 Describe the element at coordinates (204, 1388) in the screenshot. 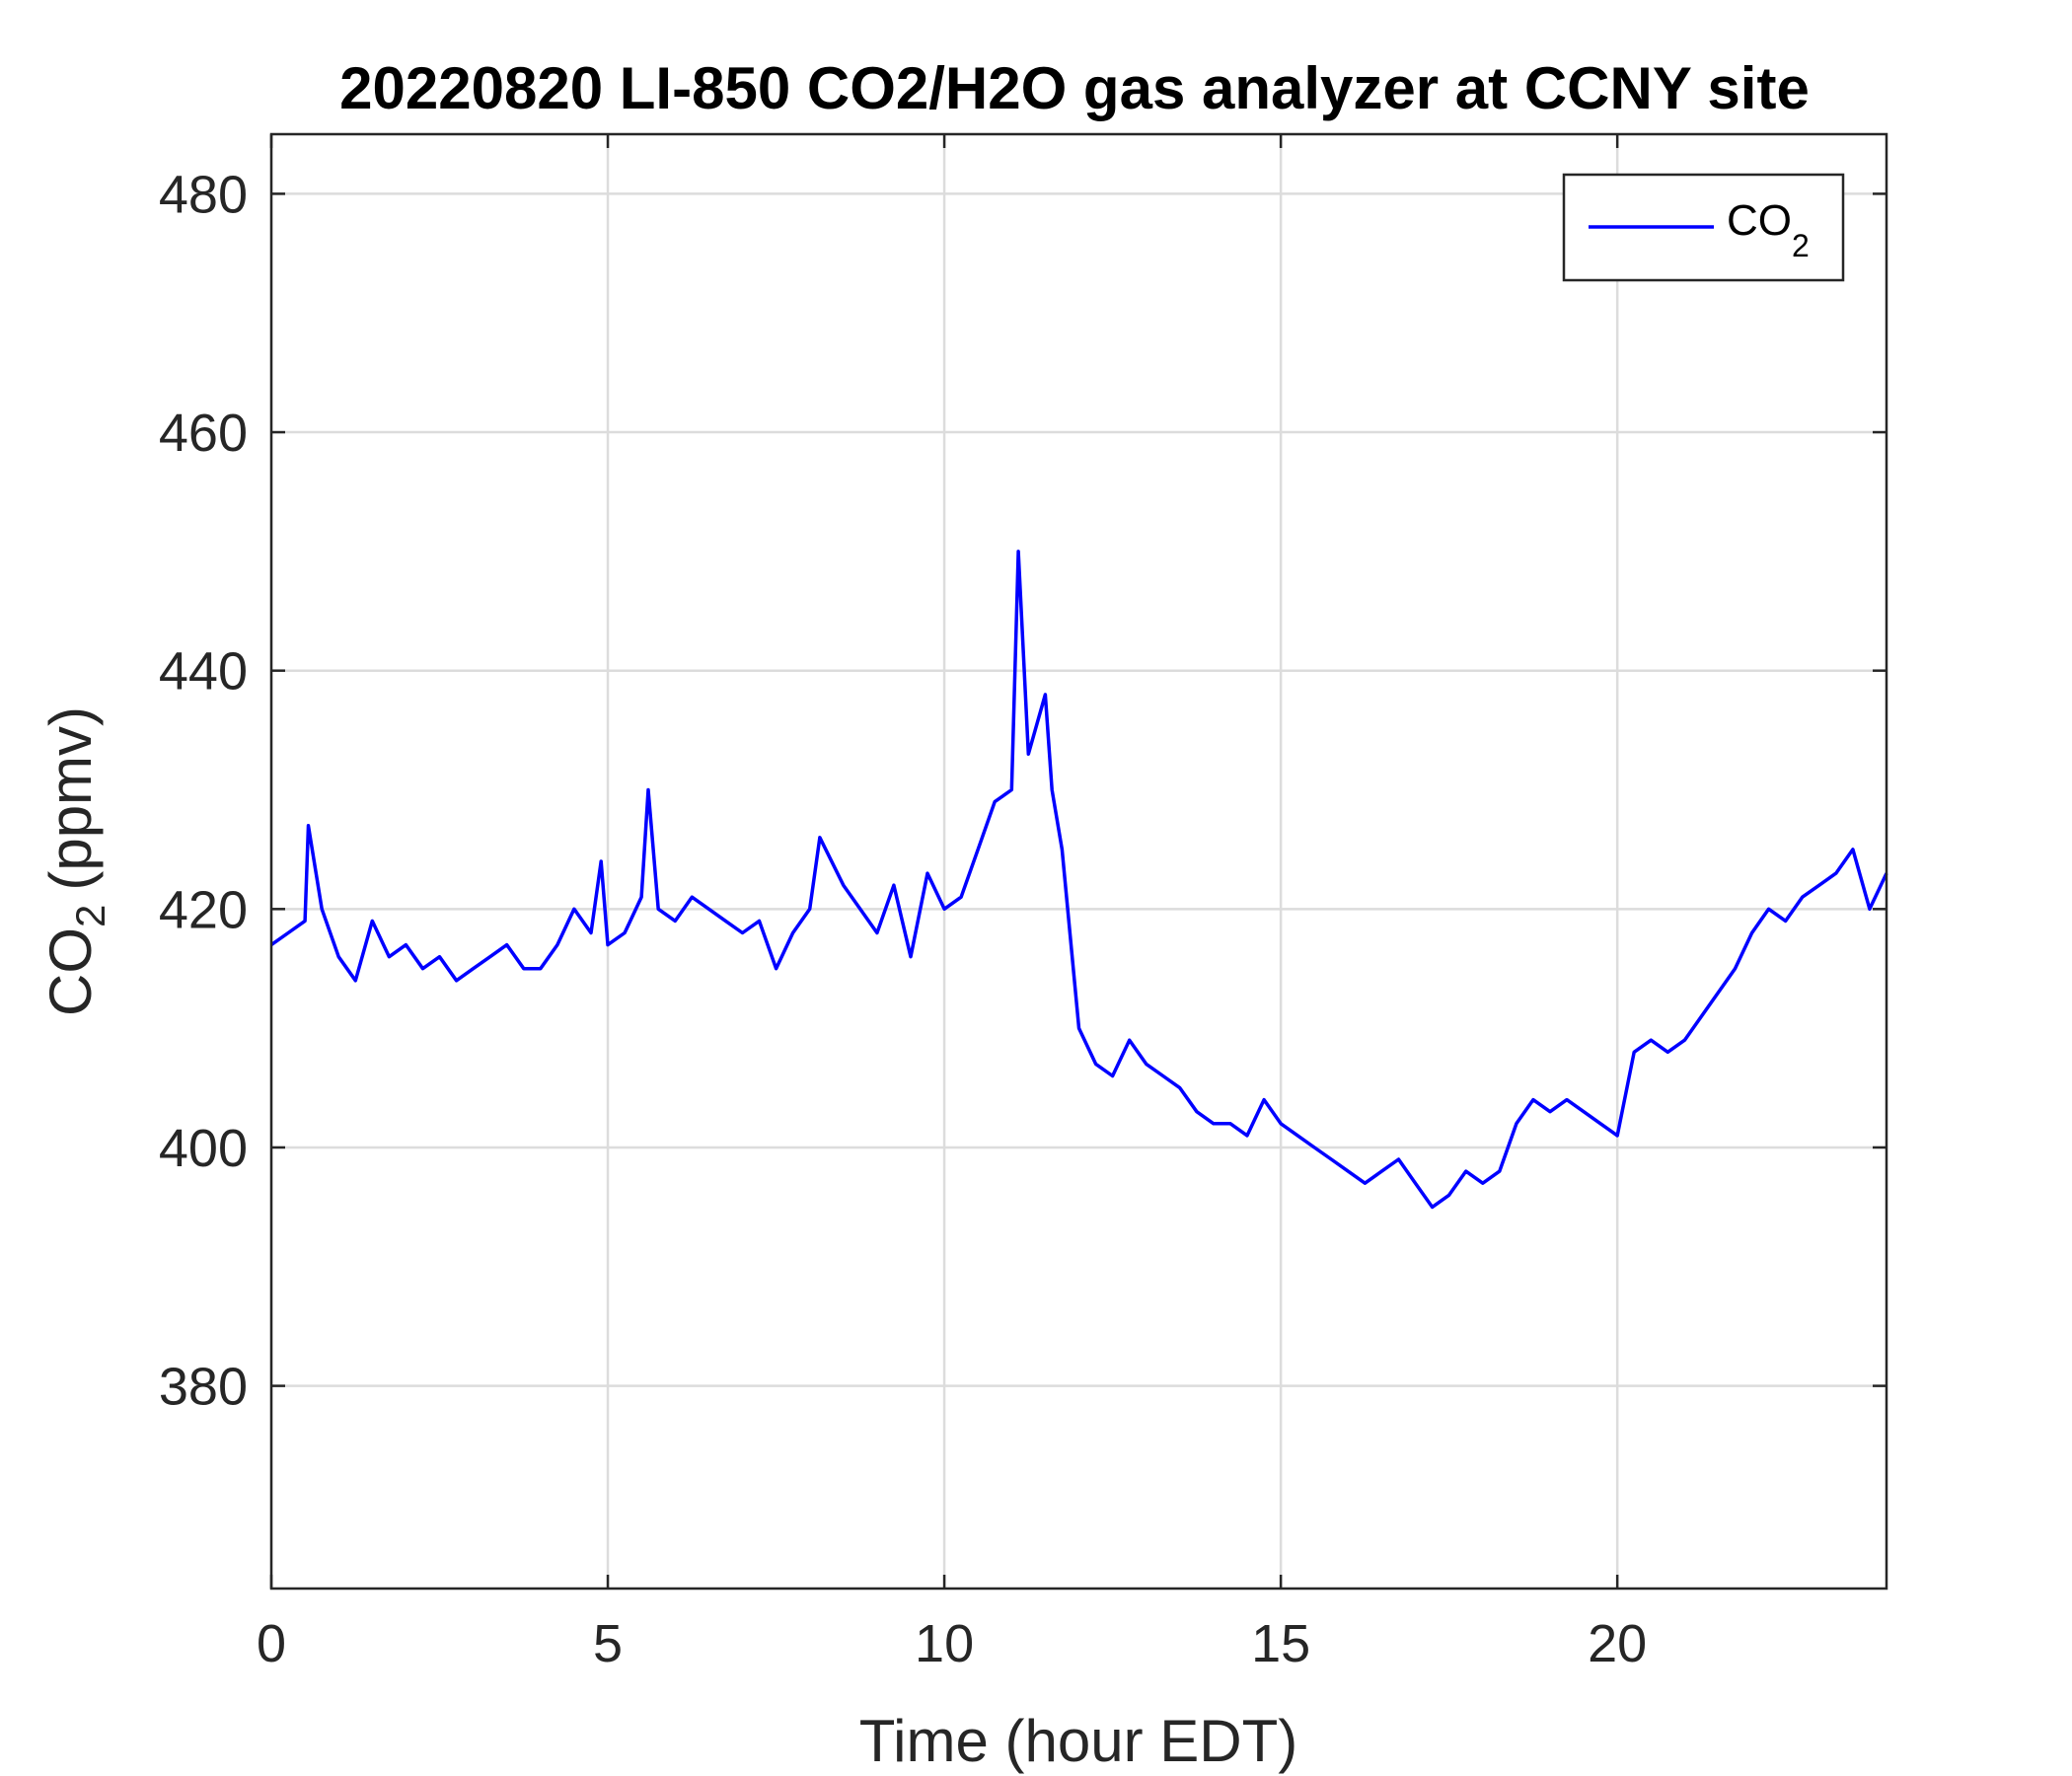

I see `y-tick-label: 380` at that location.